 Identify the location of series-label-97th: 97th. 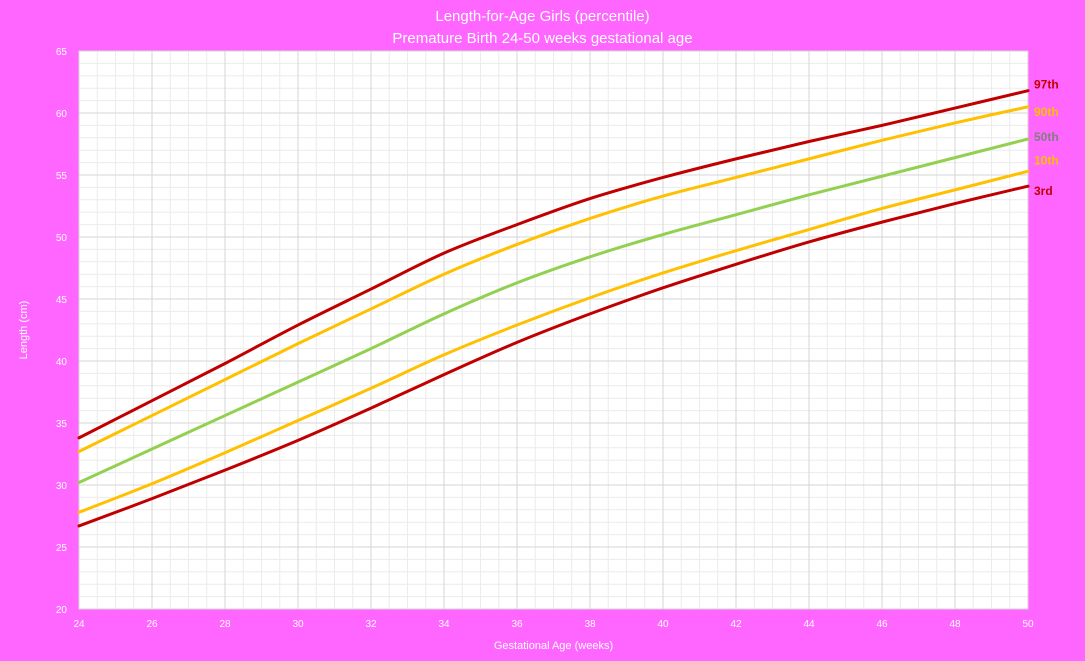
(1046, 85).